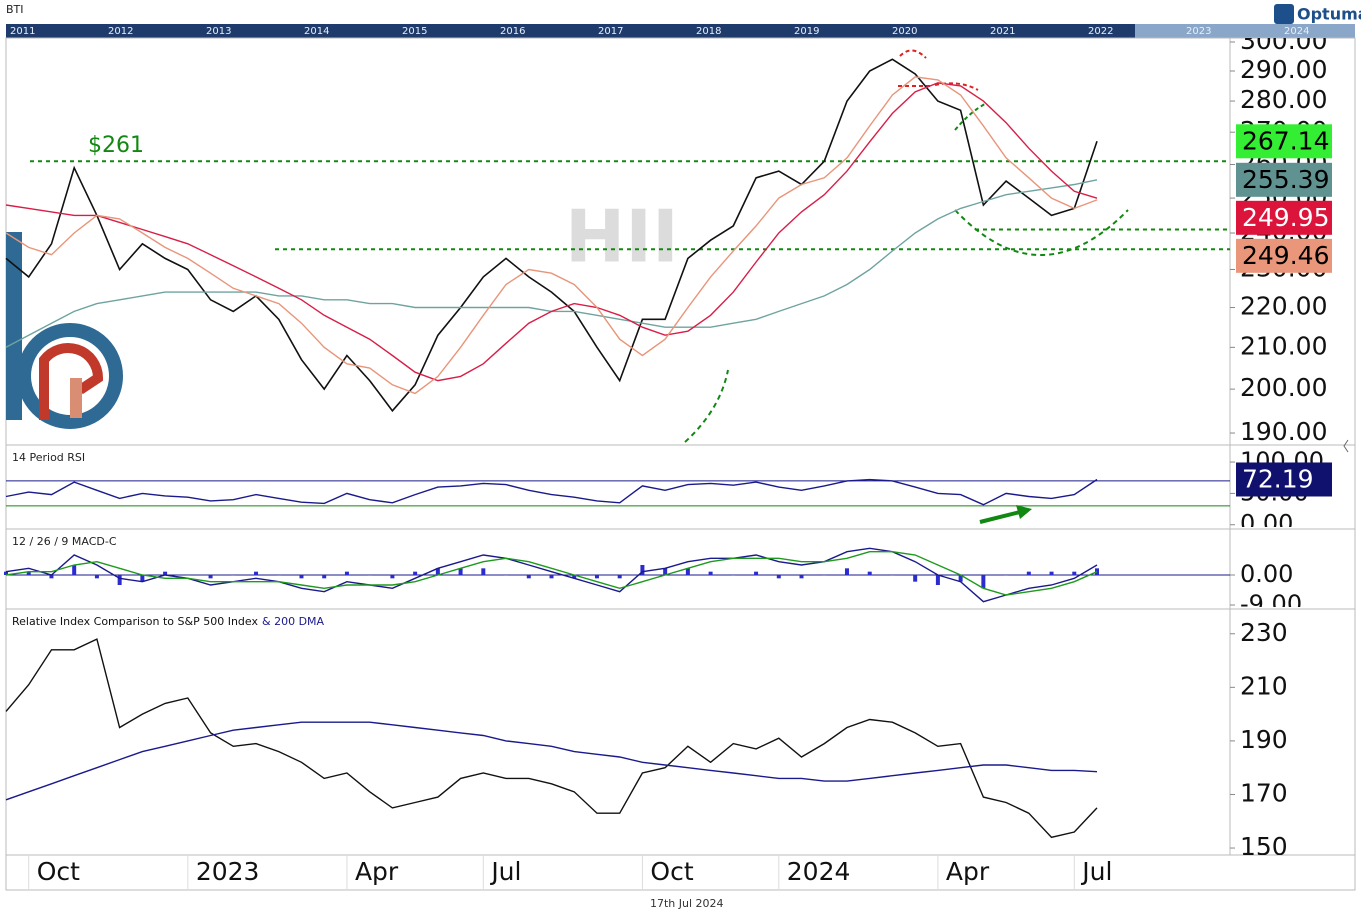 The height and width of the screenshot is (924, 1361). What do you see at coordinates (1271, 604) in the screenshot?
I see `y-tick-label: -9.00` at bounding box center [1271, 604].